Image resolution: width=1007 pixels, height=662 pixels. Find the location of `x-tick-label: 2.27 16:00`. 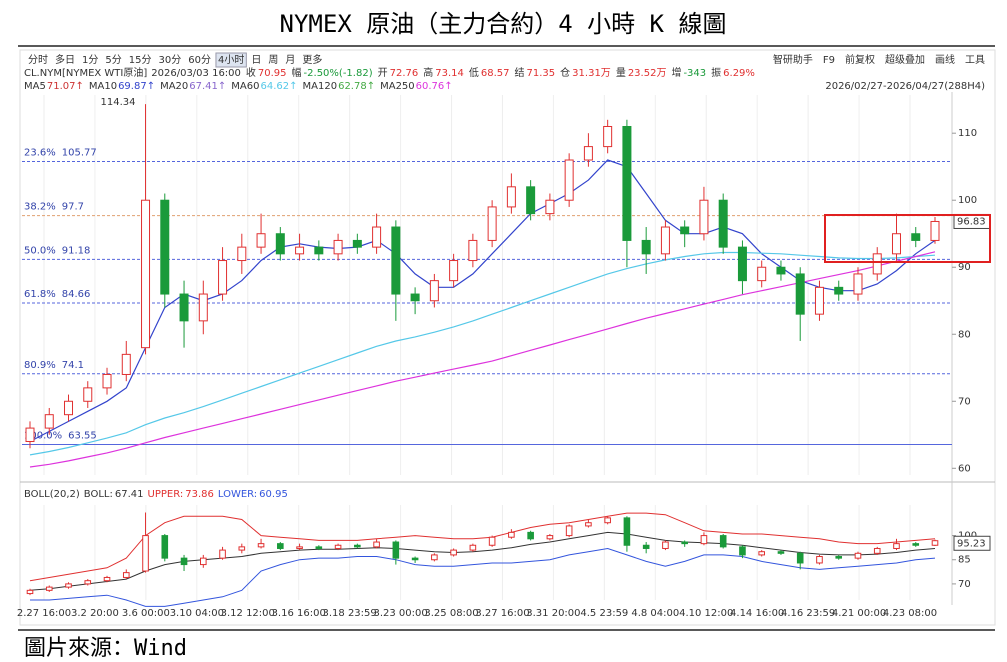

x-tick-label: 2.27 16:00 is located at coordinates (44, 613).